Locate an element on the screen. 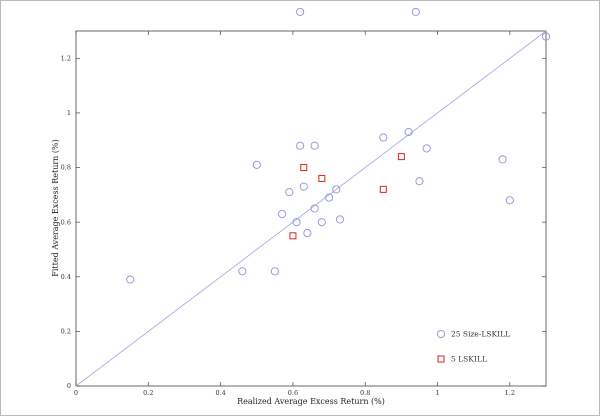  x-tick-label: 0.6 is located at coordinates (293, 393).